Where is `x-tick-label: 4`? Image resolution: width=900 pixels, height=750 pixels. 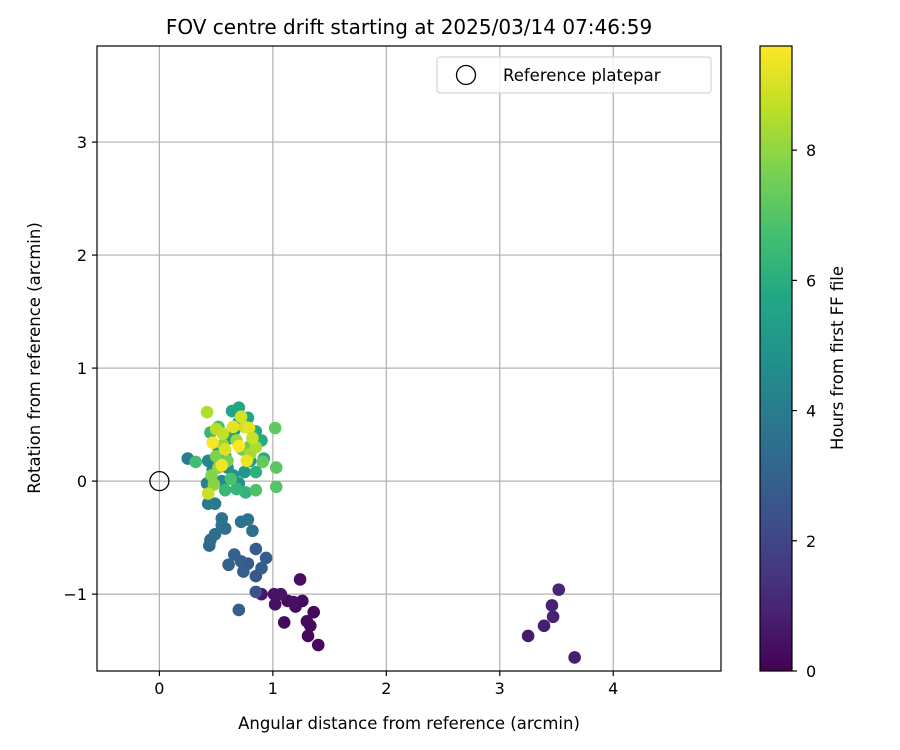
x-tick-label: 4 is located at coordinates (613, 688).